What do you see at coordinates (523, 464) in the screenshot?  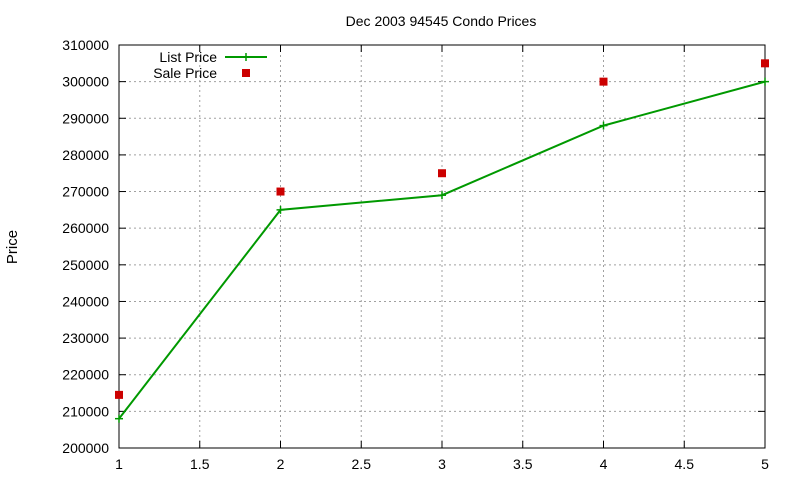 I see `x-tick-label: 3.5` at bounding box center [523, 464].